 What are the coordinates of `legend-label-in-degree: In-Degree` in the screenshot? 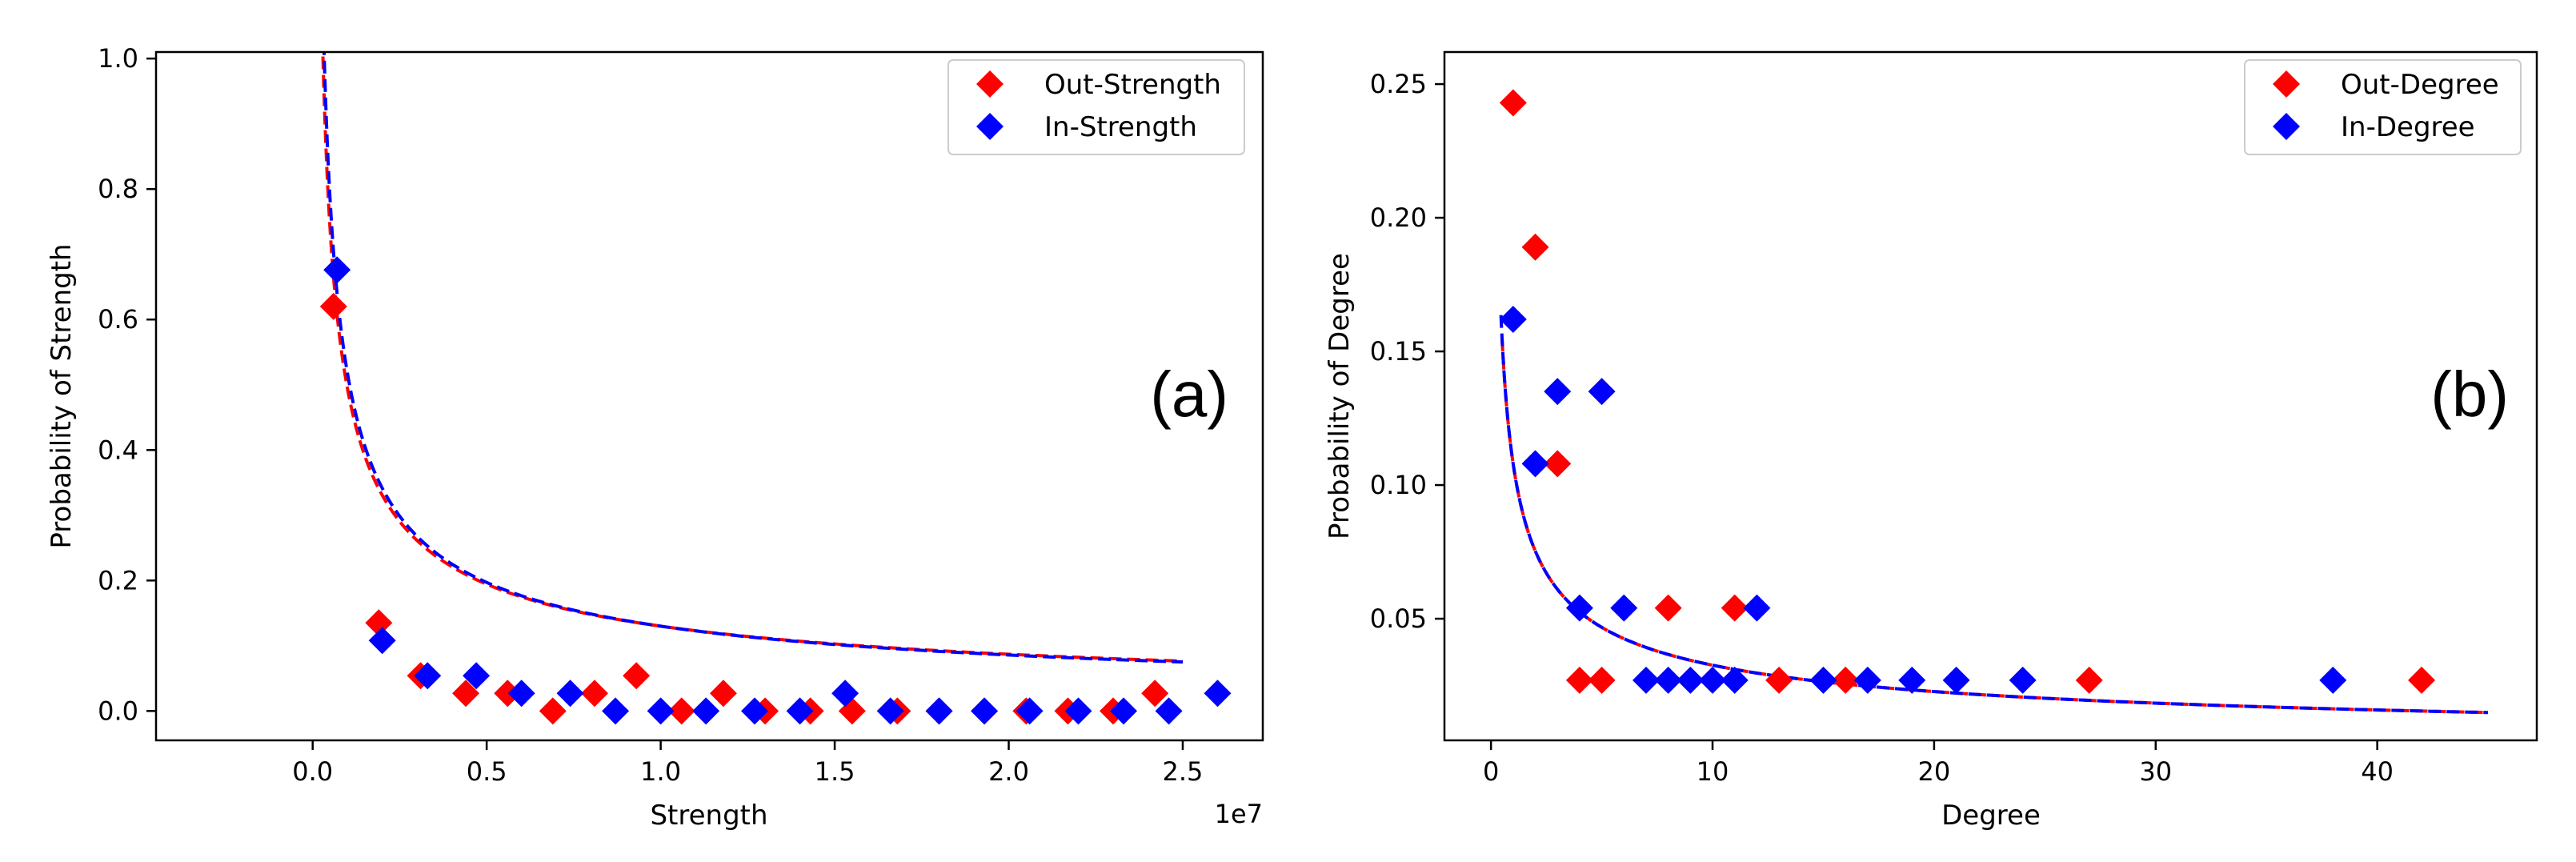 It's located at (2408, 127).